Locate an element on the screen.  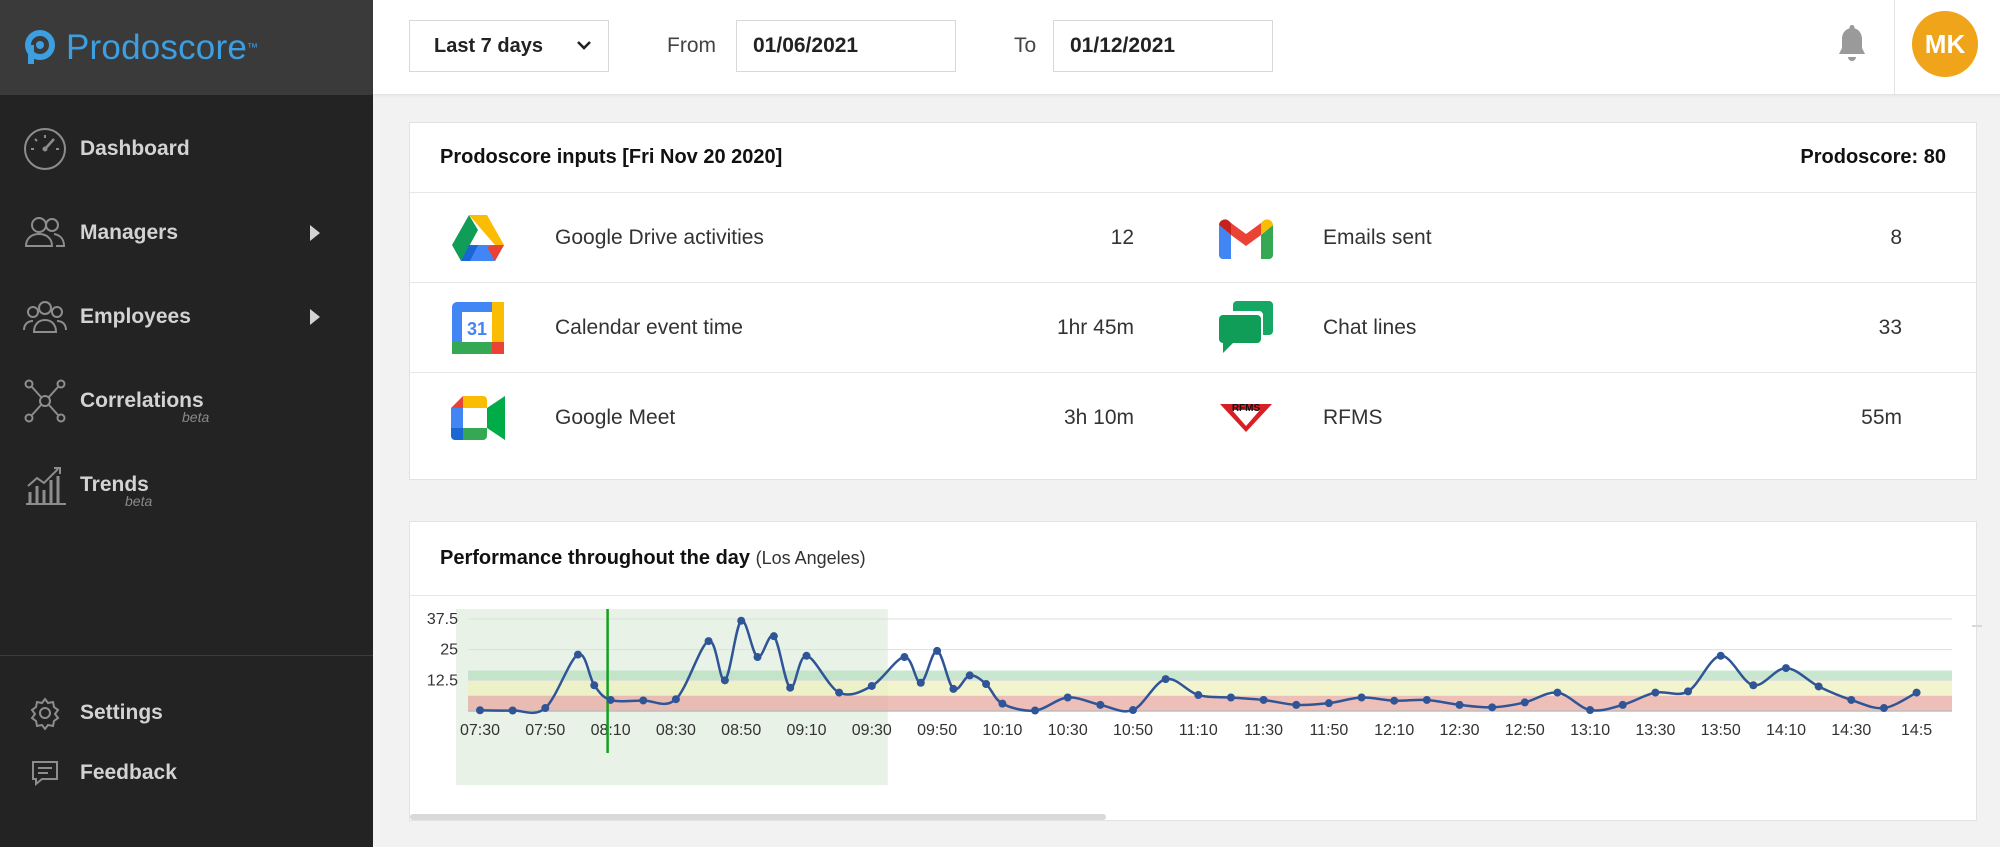
y-tick-label: 12.5 is located at coordinates (442, 680).